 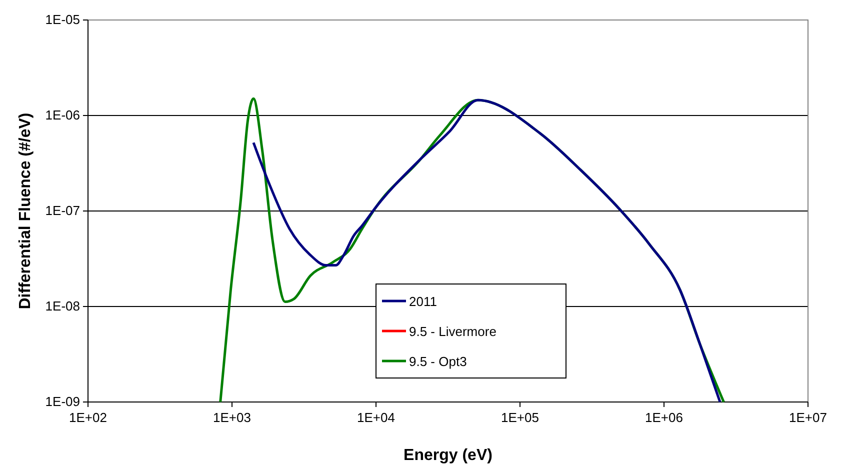 I want to click on y-tick-label: 1E-08, so click(x=62, y=306).